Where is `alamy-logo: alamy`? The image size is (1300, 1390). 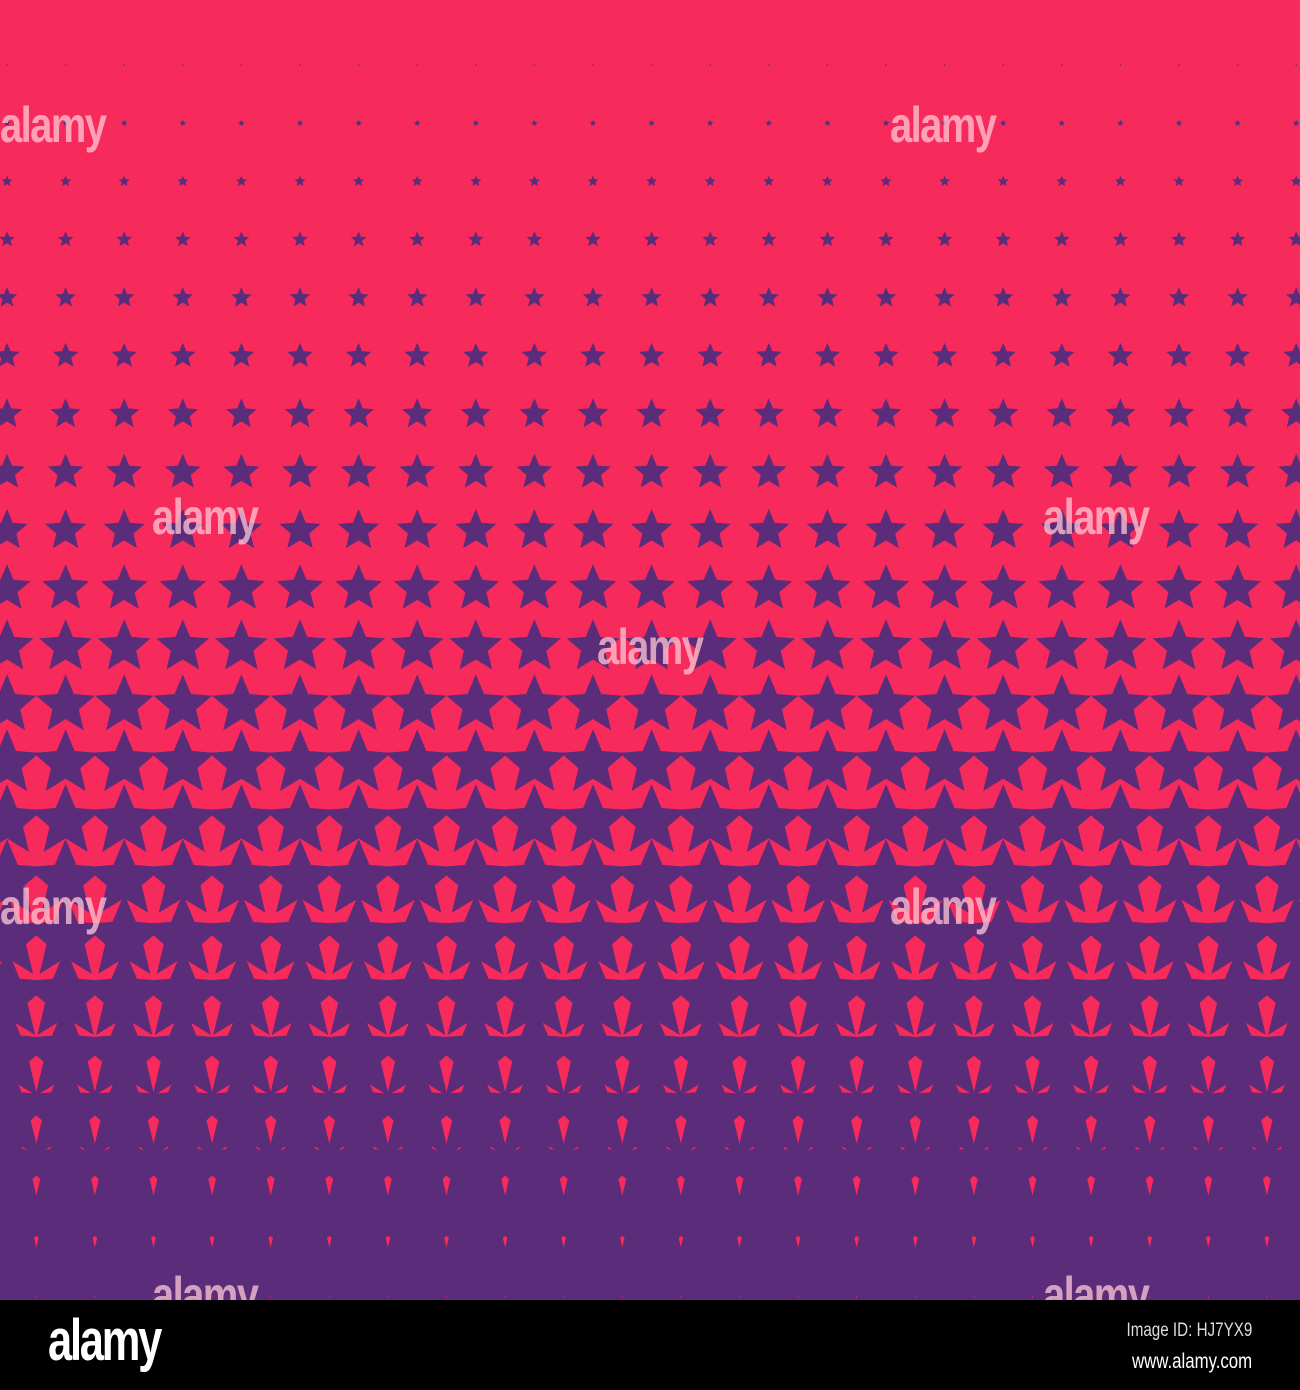 alamy-logo: alamy is located at coordinates (105, 1340).